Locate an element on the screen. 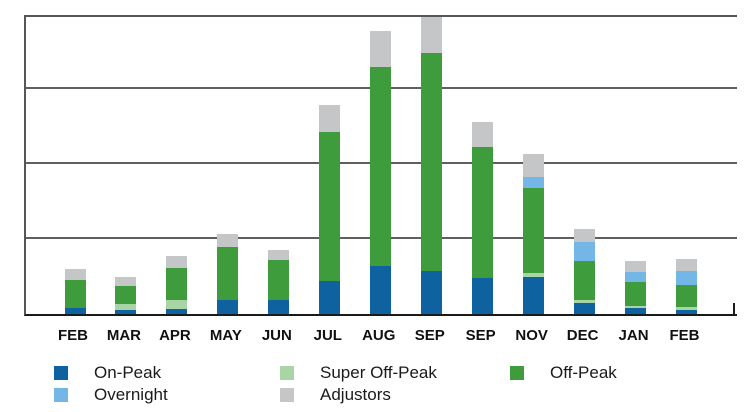 The image size is (748, 412). bar-13-feb is located at coordinates (687, 286).